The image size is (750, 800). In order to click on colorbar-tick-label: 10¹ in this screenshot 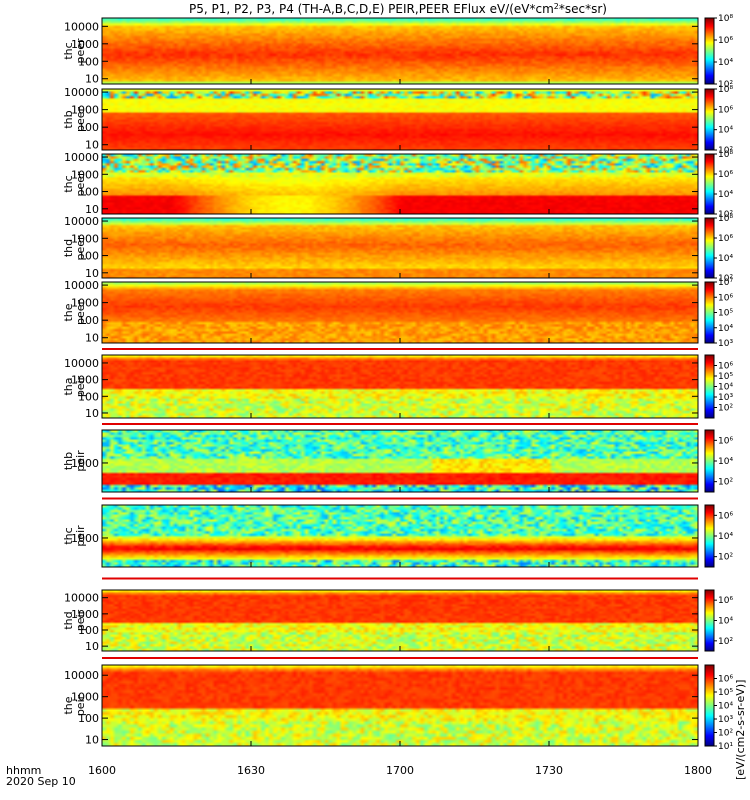, I will do `click(725, 747)`.